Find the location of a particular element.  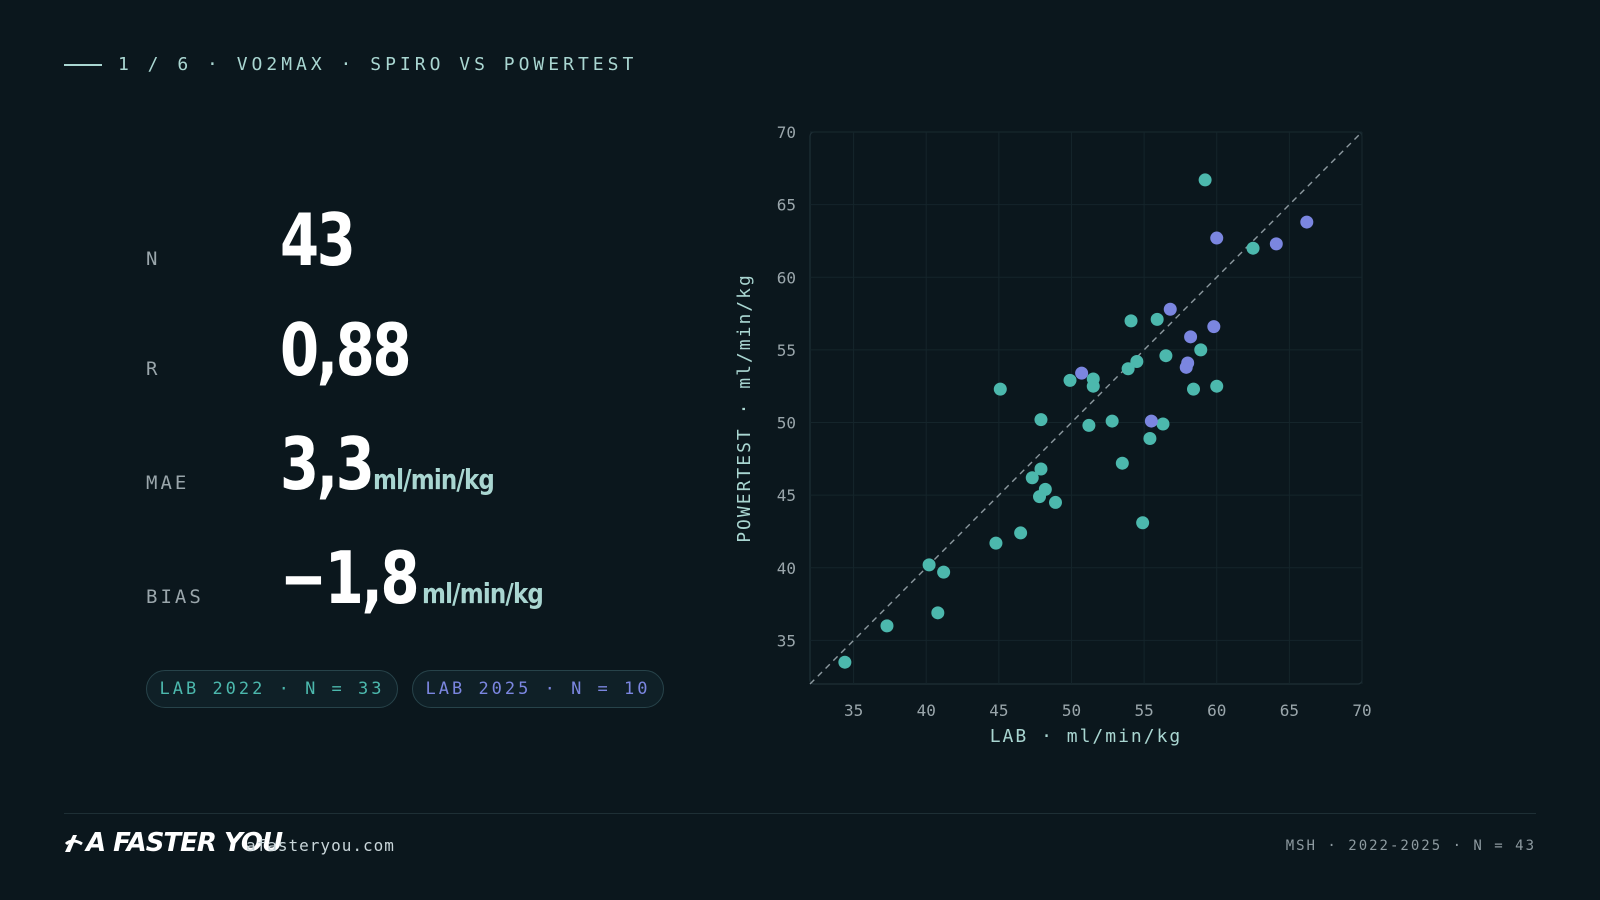

y-tick-label: 70 is located at coordinates (786, 132).